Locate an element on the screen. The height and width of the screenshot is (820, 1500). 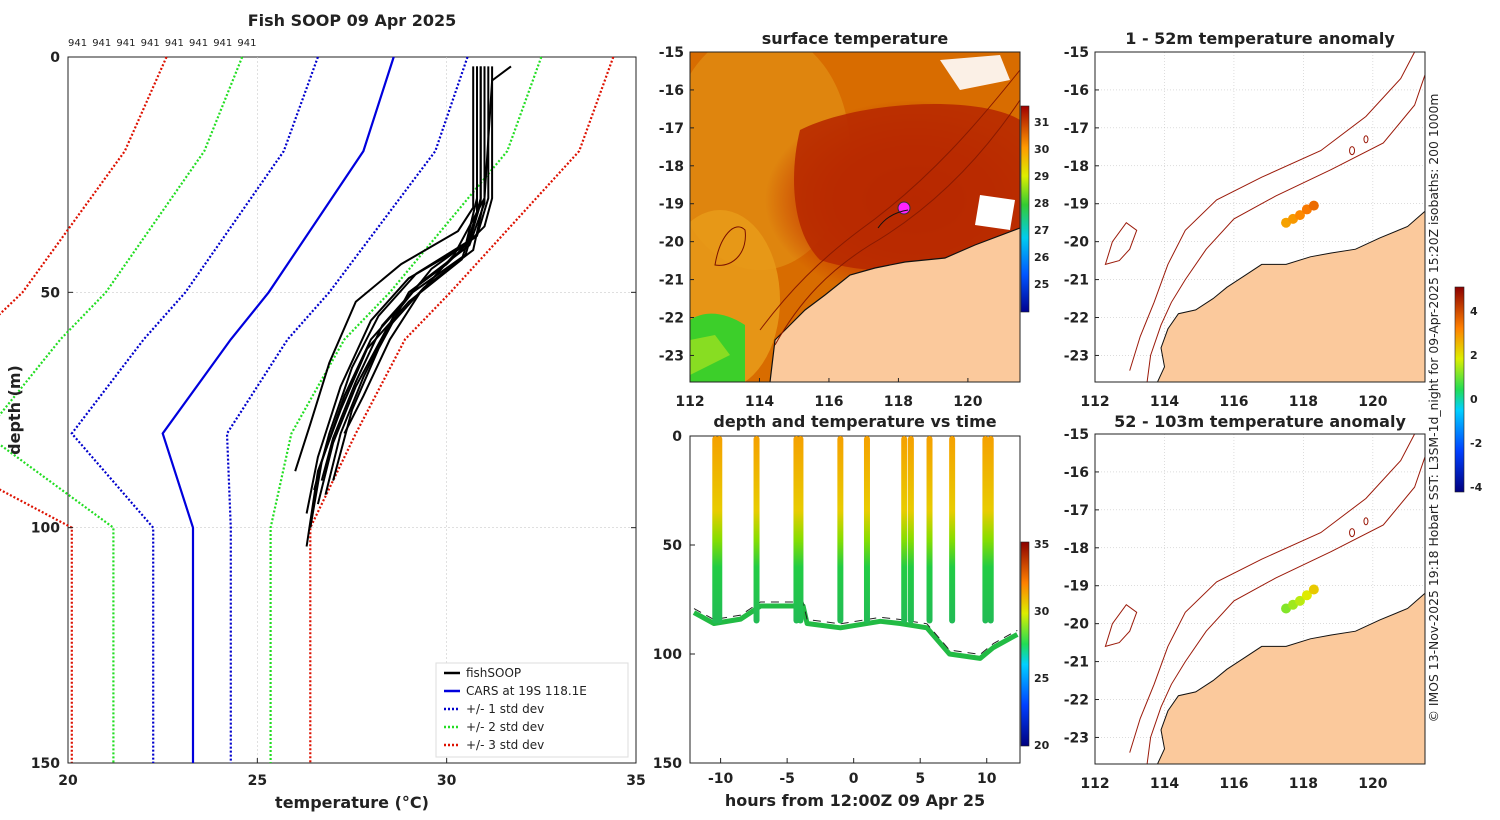
cars-std2-line is located at coordinates (122, 409).